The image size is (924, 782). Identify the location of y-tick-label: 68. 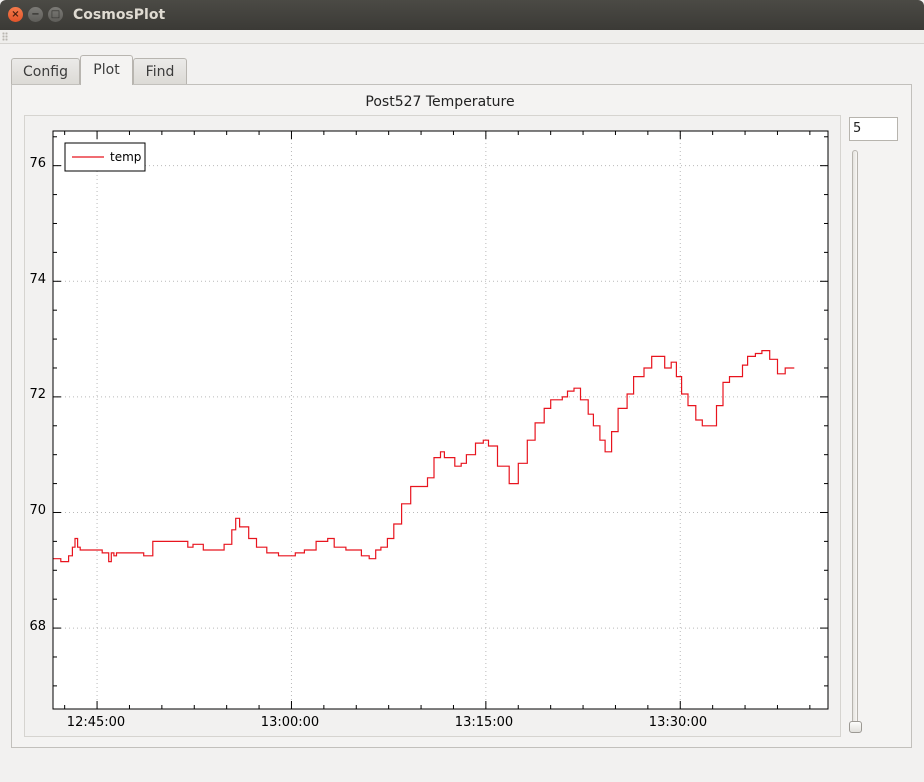
(37, 626).